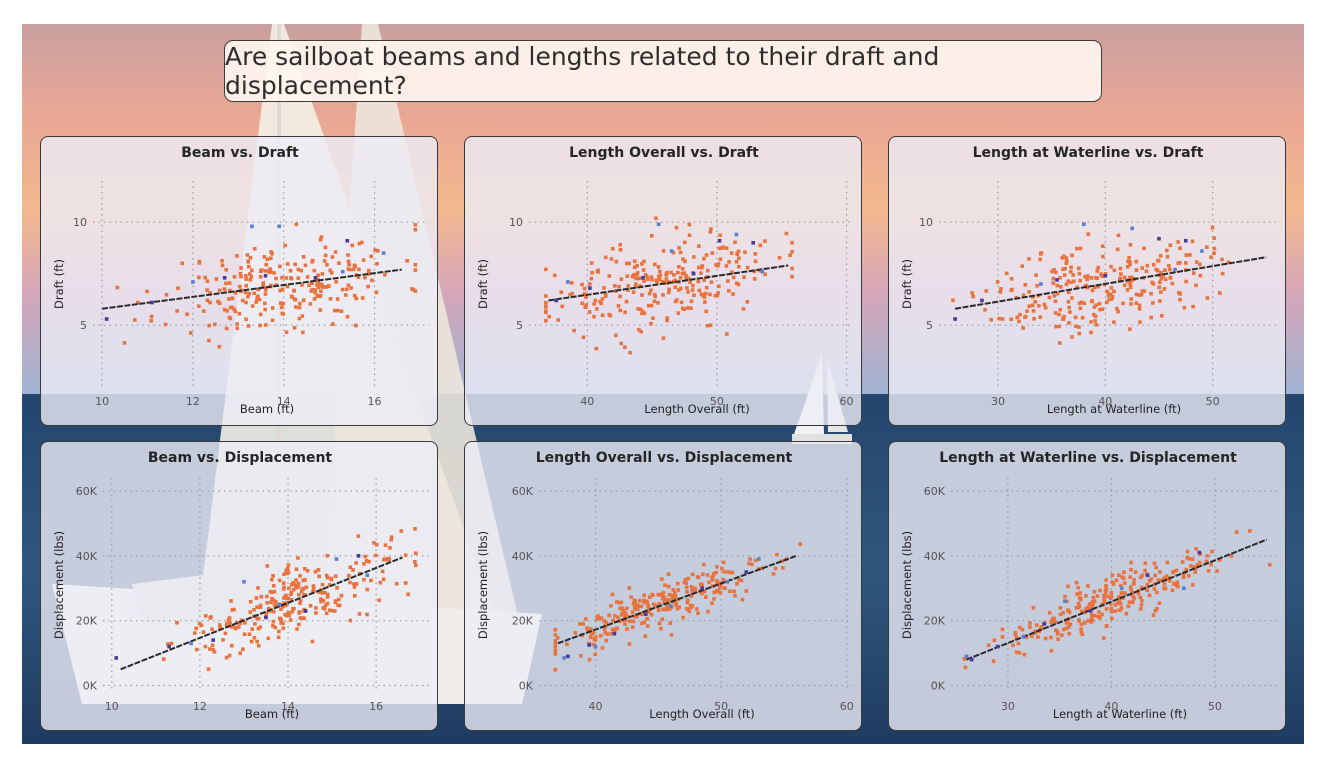  What do you see at coordinates (1215, 706) in the screenshot?
I see `x-tick-label: 50` at bounding box center [1215, 706].